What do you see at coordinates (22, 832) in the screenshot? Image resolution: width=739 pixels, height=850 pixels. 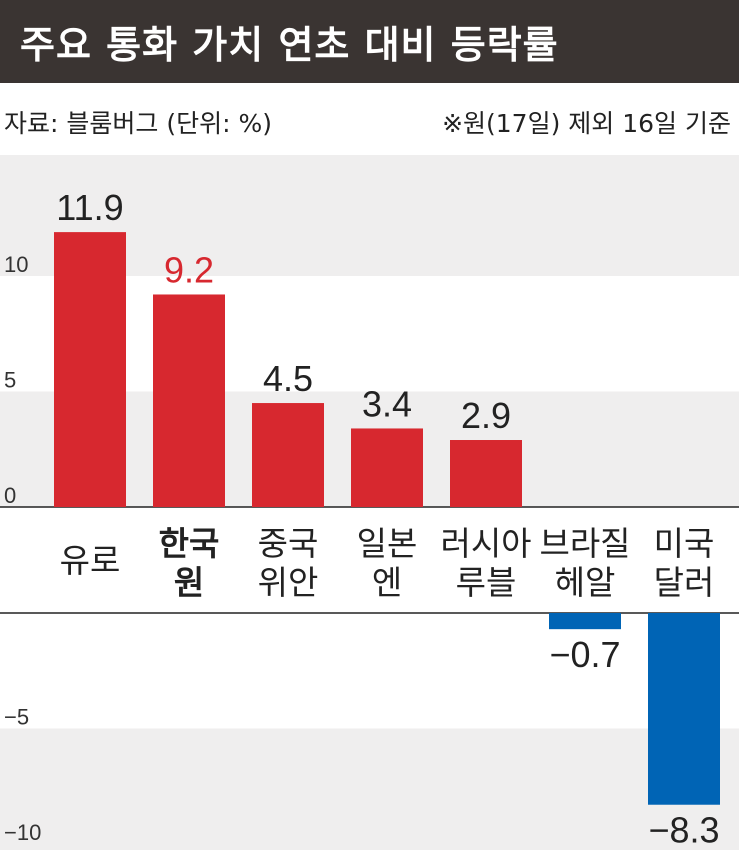 I see `y-tick-label: −10` at bounding box center [22, 832].